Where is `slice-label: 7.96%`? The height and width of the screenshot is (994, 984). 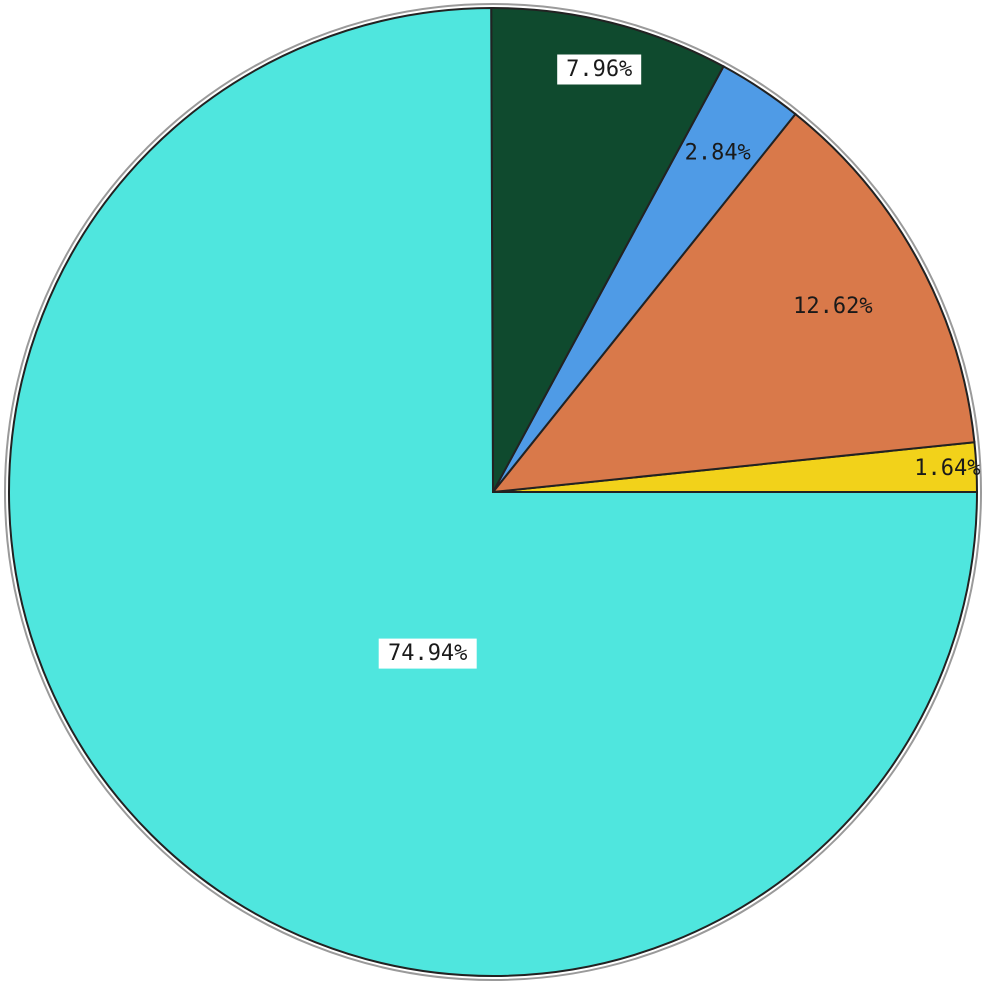 slice-label: 7.96% is located at coordinates (599, 69).